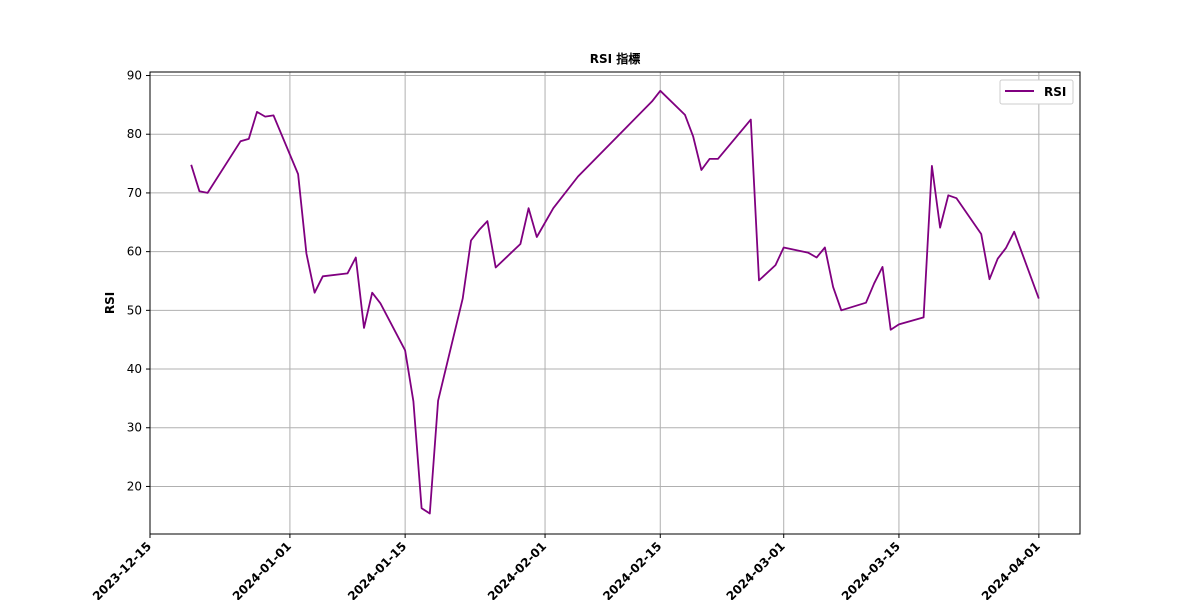 This screenshot has height=605, width=1200. What do you see at coordinates (134, 252) in the screenshot?
I see `y-tick-label: 60` at bounding box center [134, 252].